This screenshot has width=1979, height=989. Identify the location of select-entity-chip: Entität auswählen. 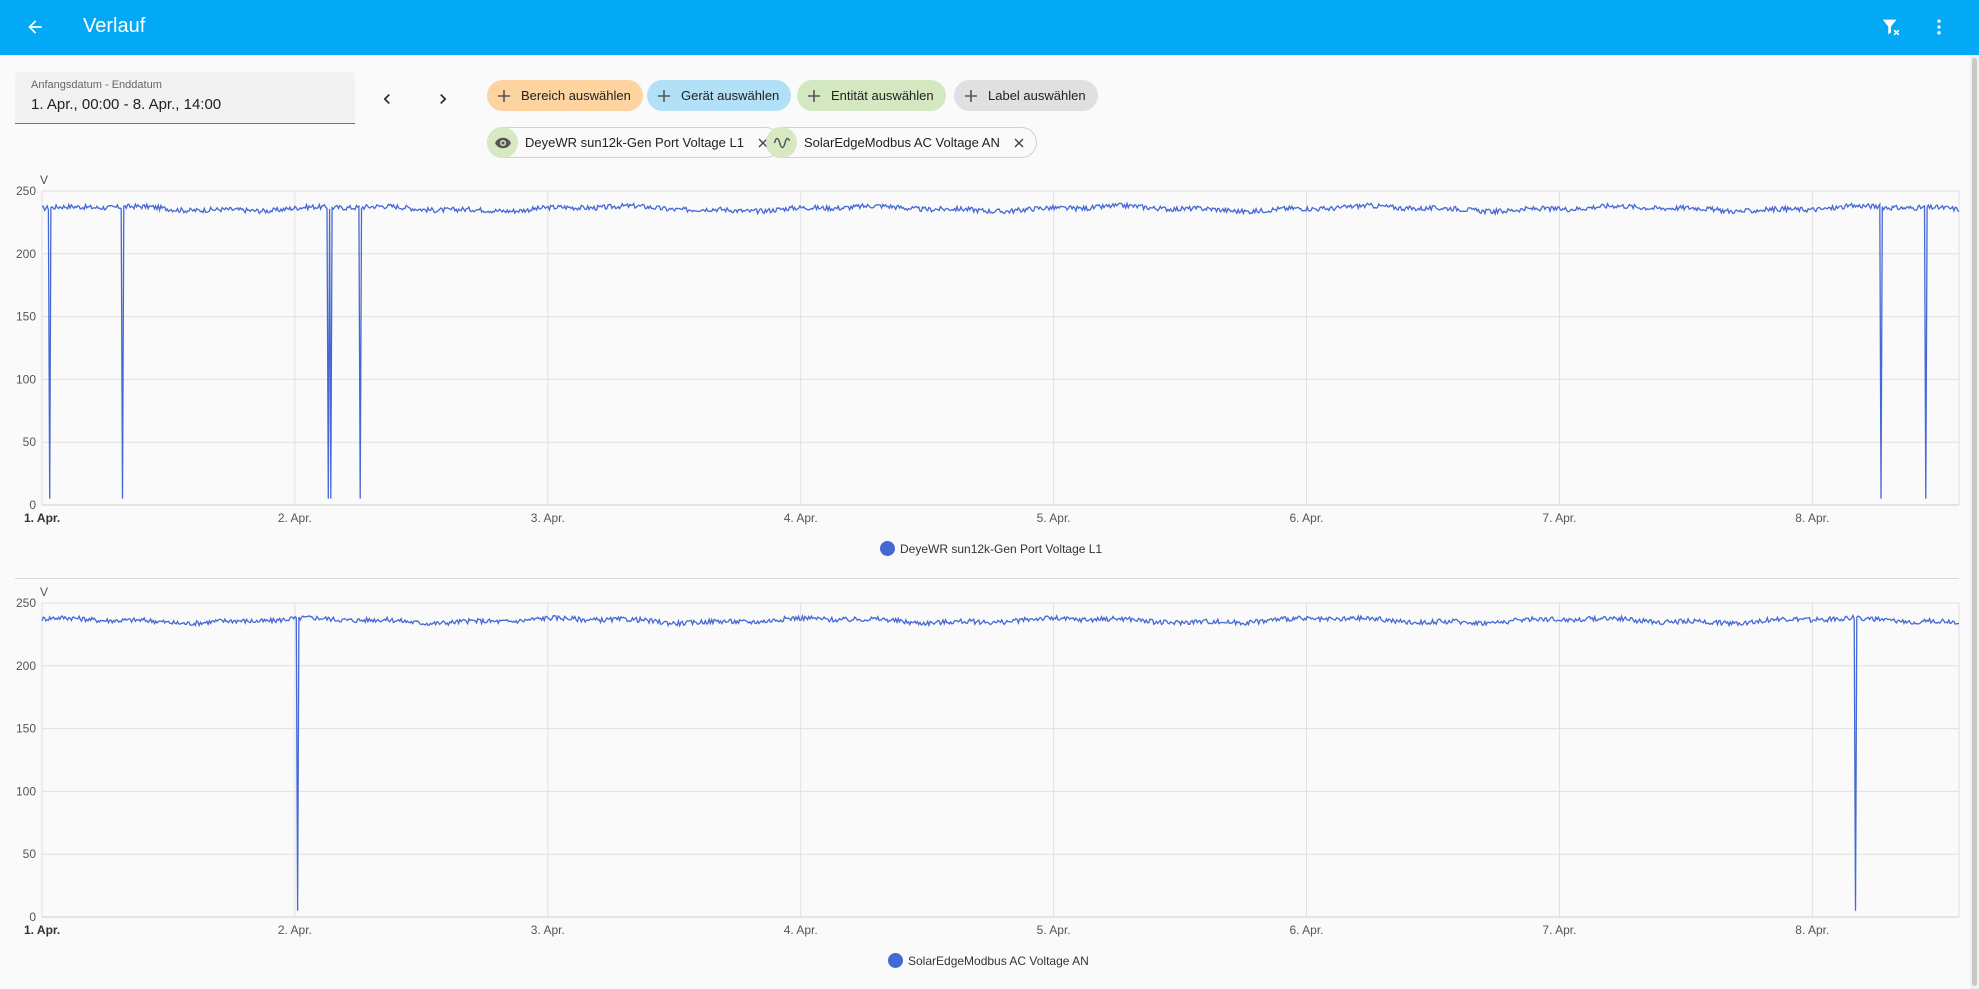
(871, 95).